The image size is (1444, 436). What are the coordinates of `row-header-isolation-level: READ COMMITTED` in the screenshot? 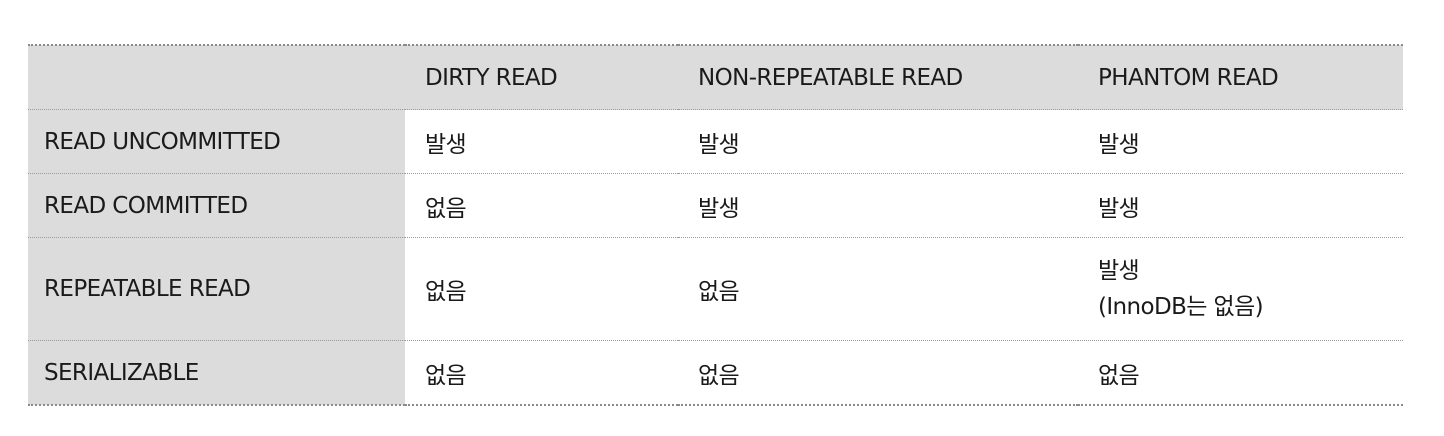 It's located at (216, 205).